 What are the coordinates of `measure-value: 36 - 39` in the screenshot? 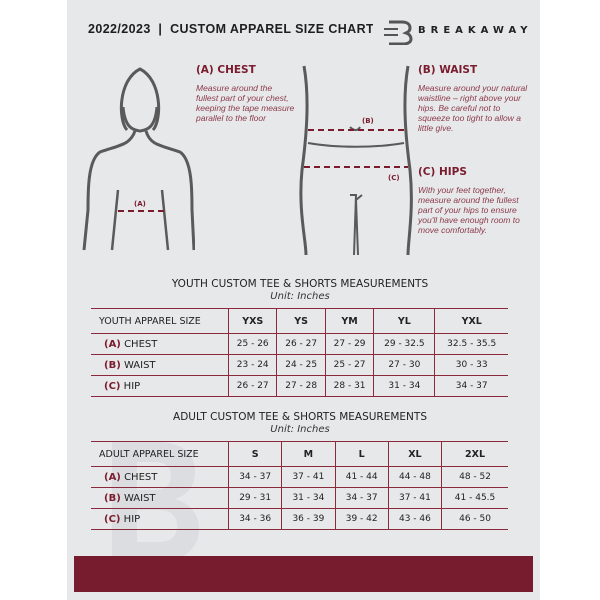 It's located at (308, 519).